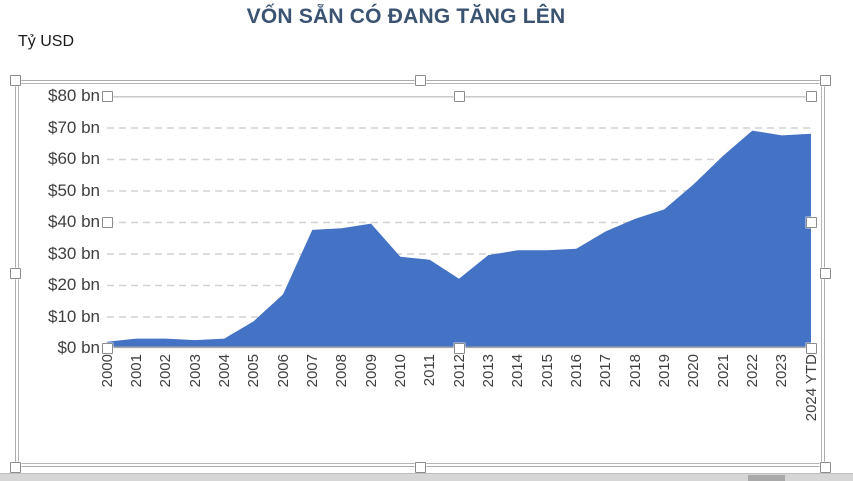 This screenshot has width=853, height=481. I want to click on y-axis-label: $30 bn, so click(74, 253).